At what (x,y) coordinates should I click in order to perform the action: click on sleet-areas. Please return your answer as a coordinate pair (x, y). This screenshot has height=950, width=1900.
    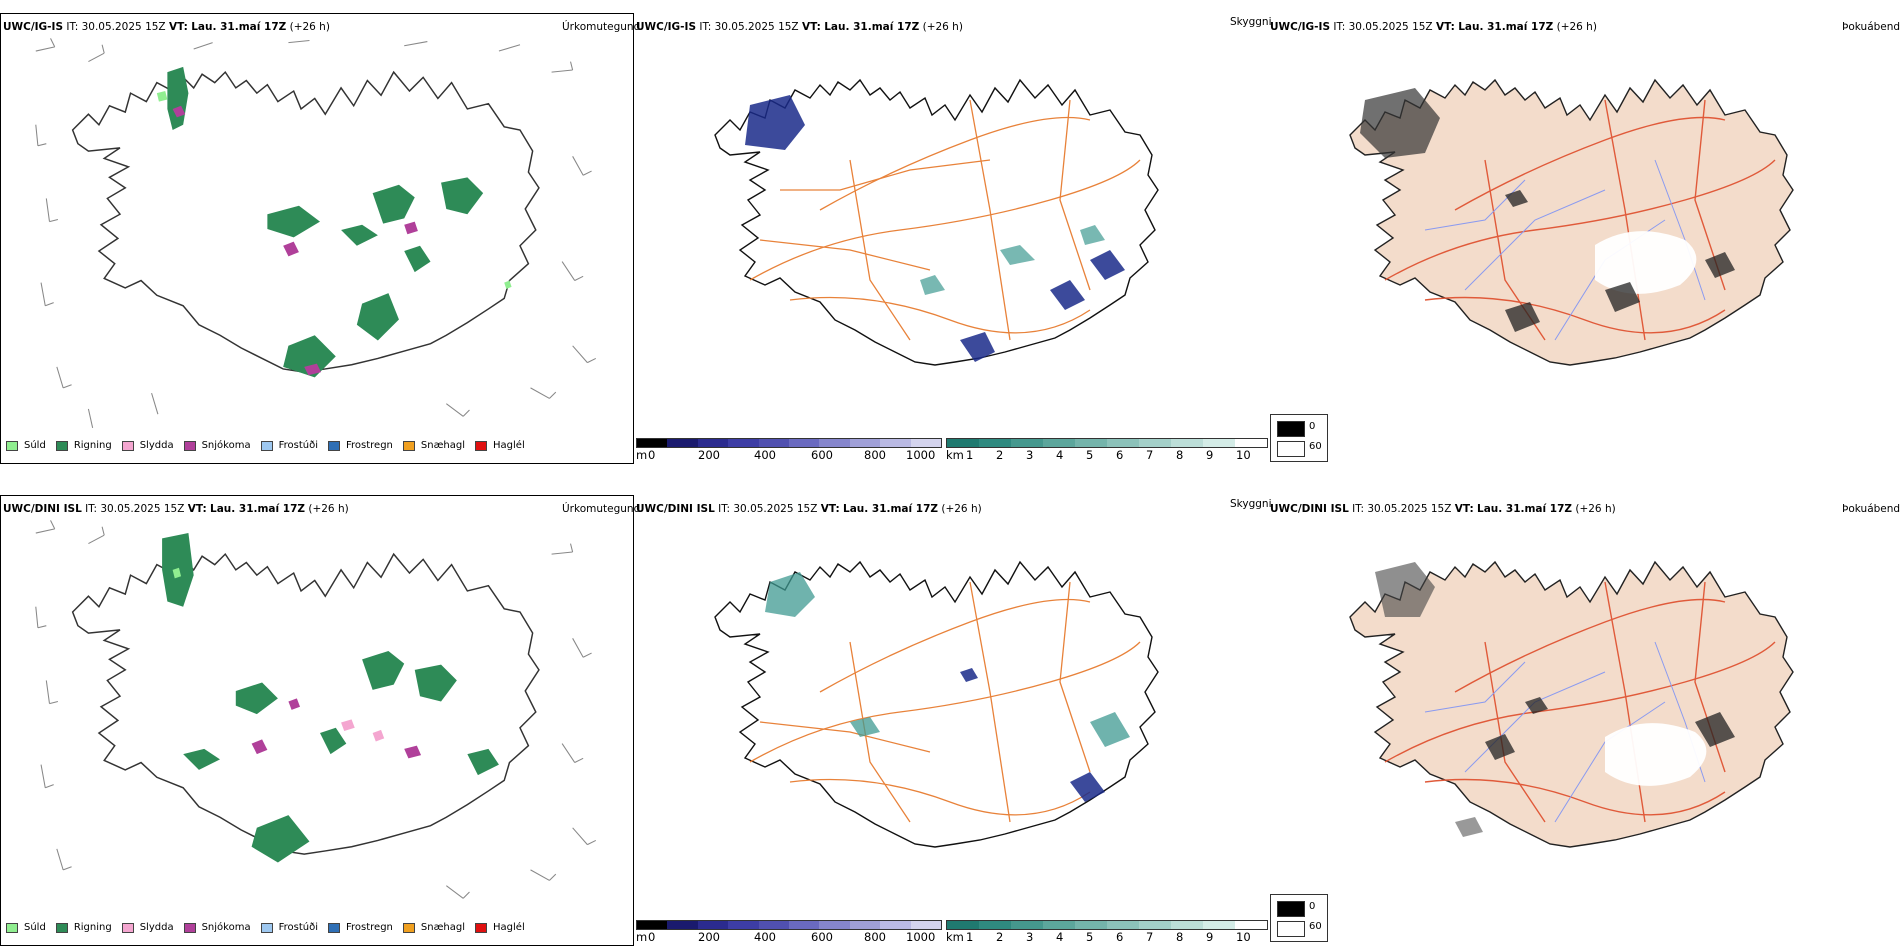
    Looking at the image, I should click on (363, 730).